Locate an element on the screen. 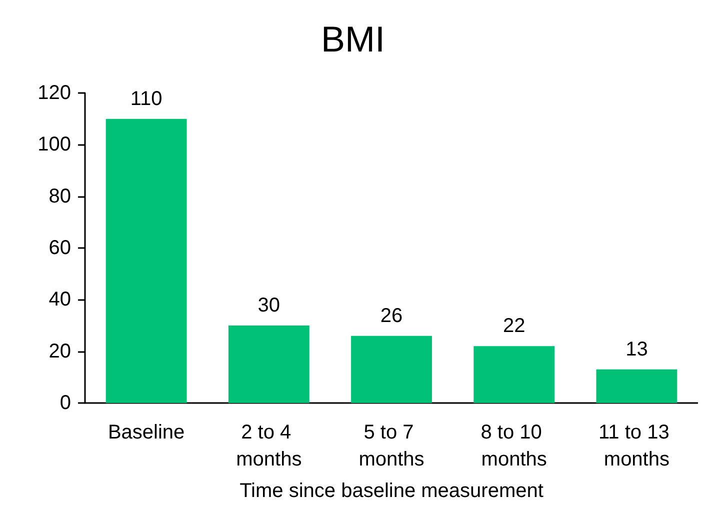 This screenshot has width=706, height=514. data-label: 22 is located at coordinates (514, 326).